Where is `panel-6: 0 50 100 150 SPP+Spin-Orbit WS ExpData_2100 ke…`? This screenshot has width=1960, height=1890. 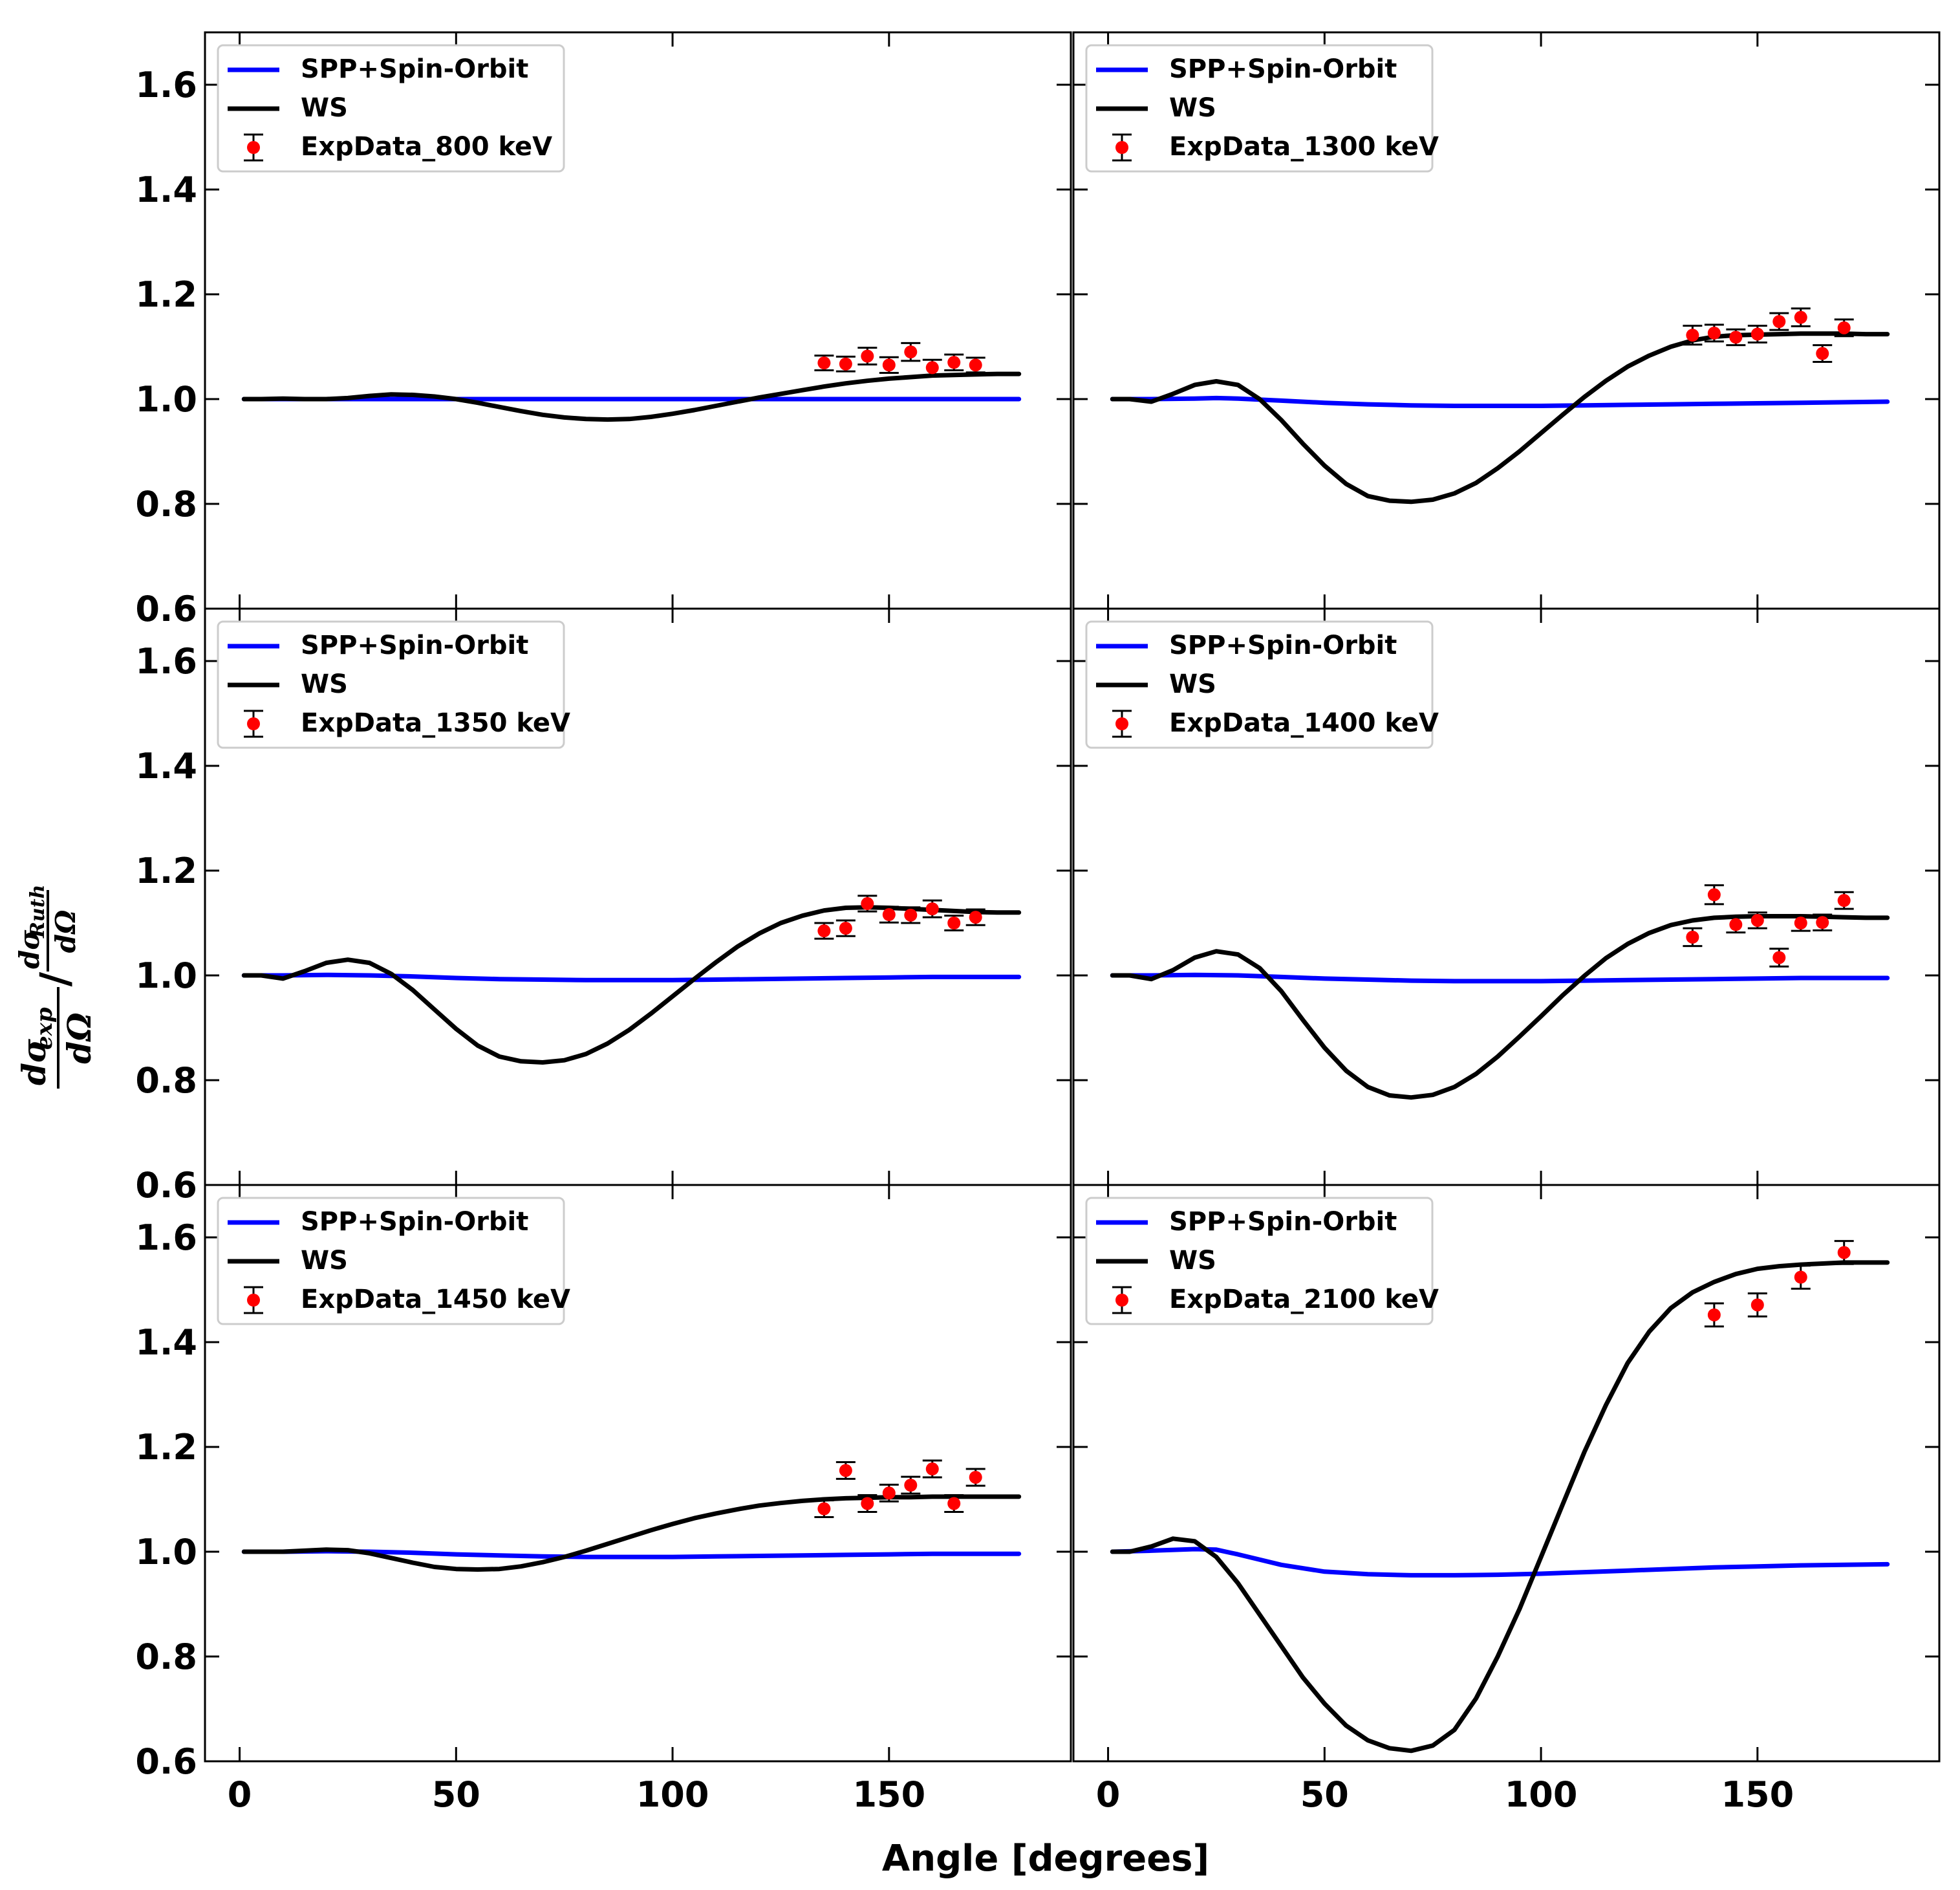 panel-6: 0 50 100 150 SPP+Spin-Orbit WS ExpData_2100 ke… is located at coordinates (1506, 1499).